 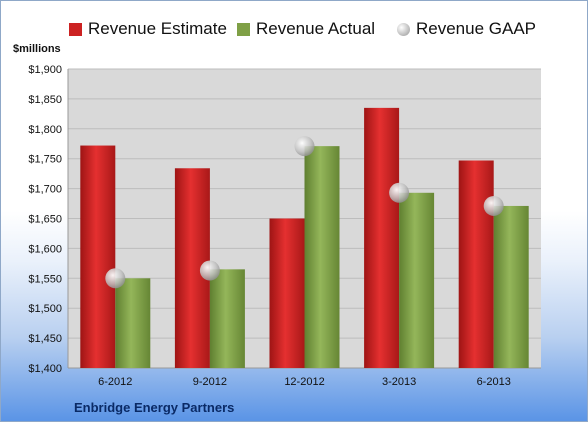 I want to click on x-tick-label: 6-2013, so click(x=494, y=382).